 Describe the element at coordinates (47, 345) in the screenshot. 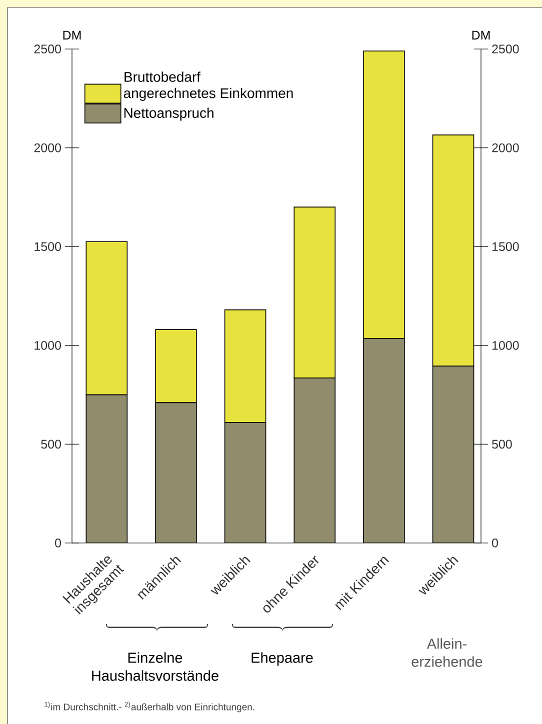

I see `y-tick-label: 1000` at that location.